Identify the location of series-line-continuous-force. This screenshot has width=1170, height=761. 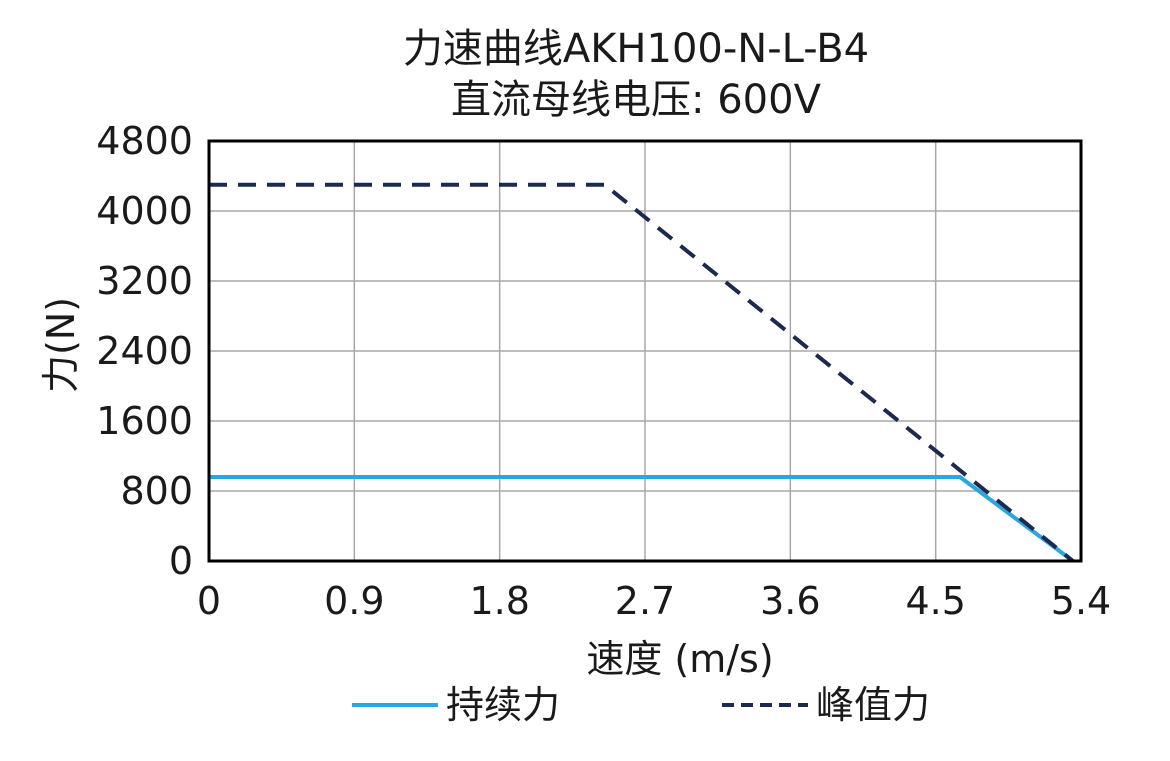
(642, 519).